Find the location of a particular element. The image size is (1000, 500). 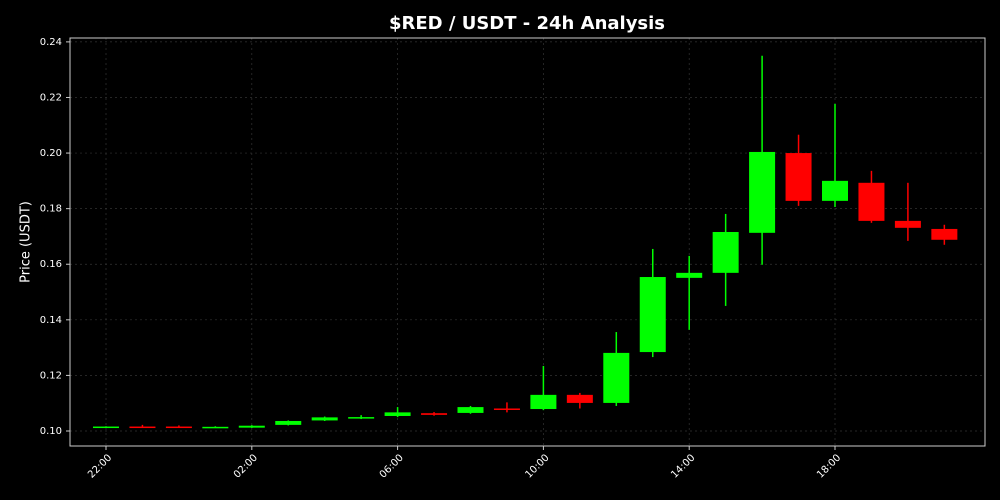

y-tick-label: 0.12 is located at coordinates (51, 375).